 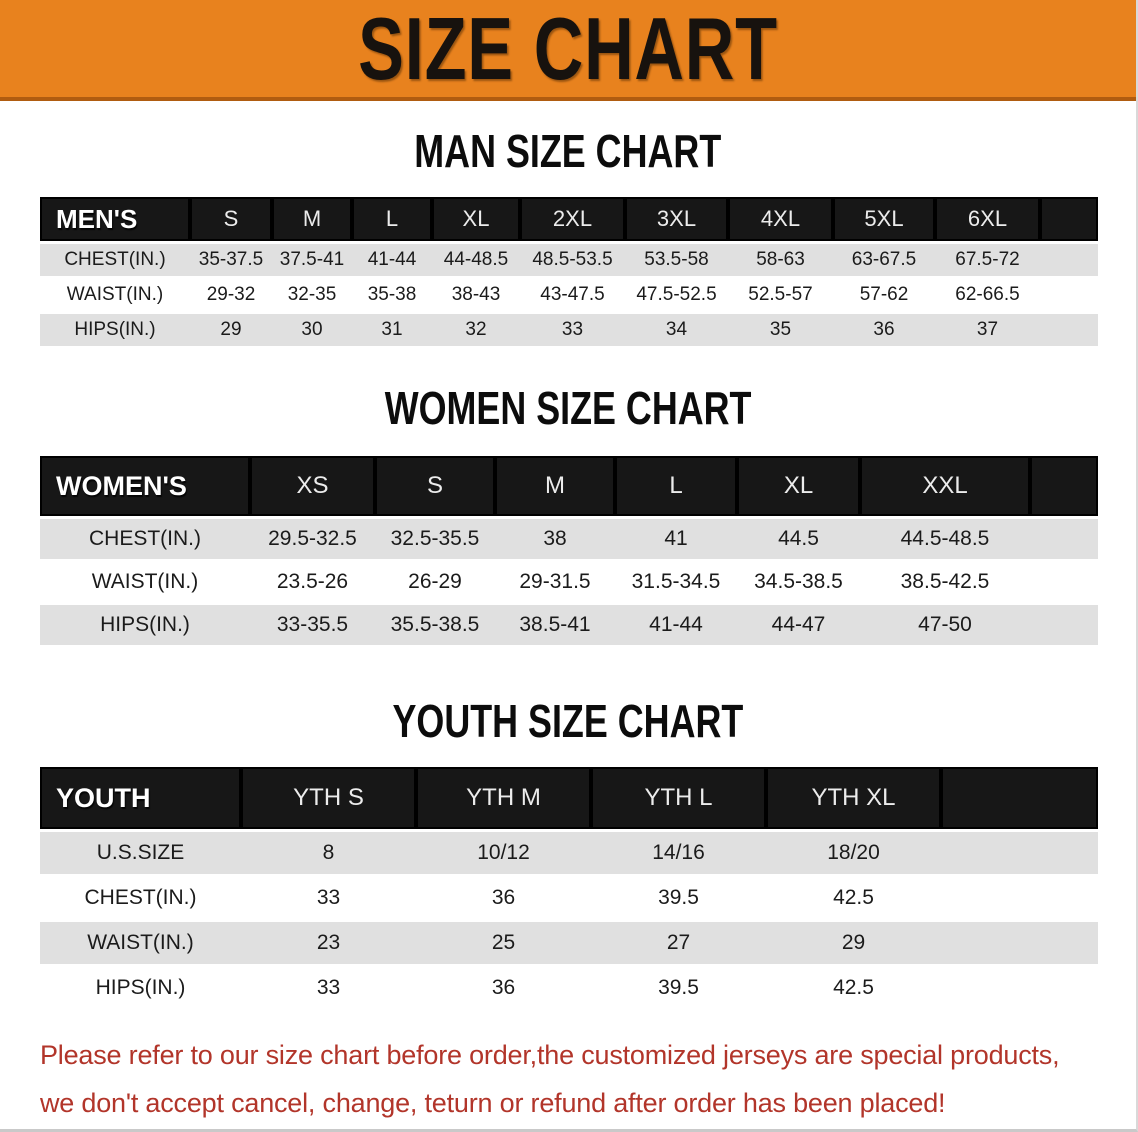 I want to click on size-cell: 34.5-38.5, so click(x=798, y=581).